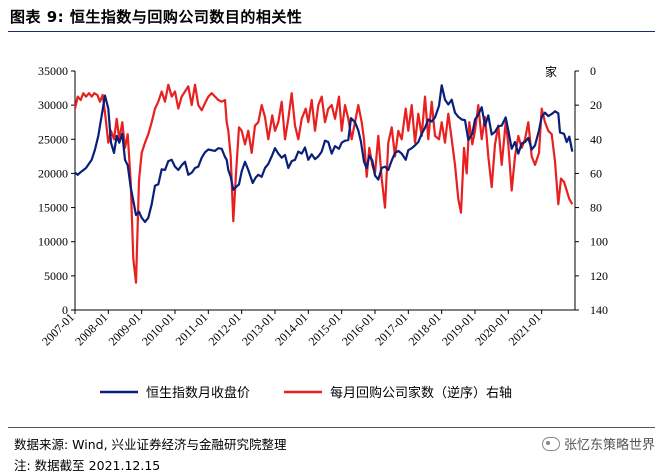  What do you see at coordinates (331, 427) in the screenshot?
I see `footer-divider` at bounding box center [331, 427].